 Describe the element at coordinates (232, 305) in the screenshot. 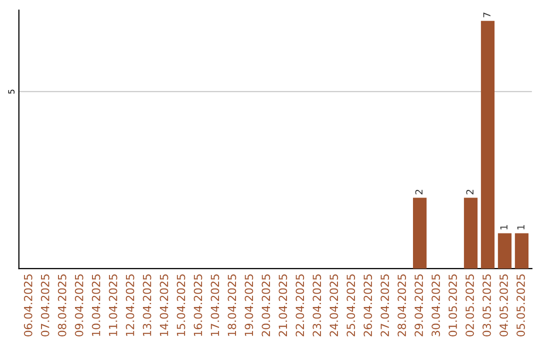

I see `x-tick-label: 18.04.2025` at that location.